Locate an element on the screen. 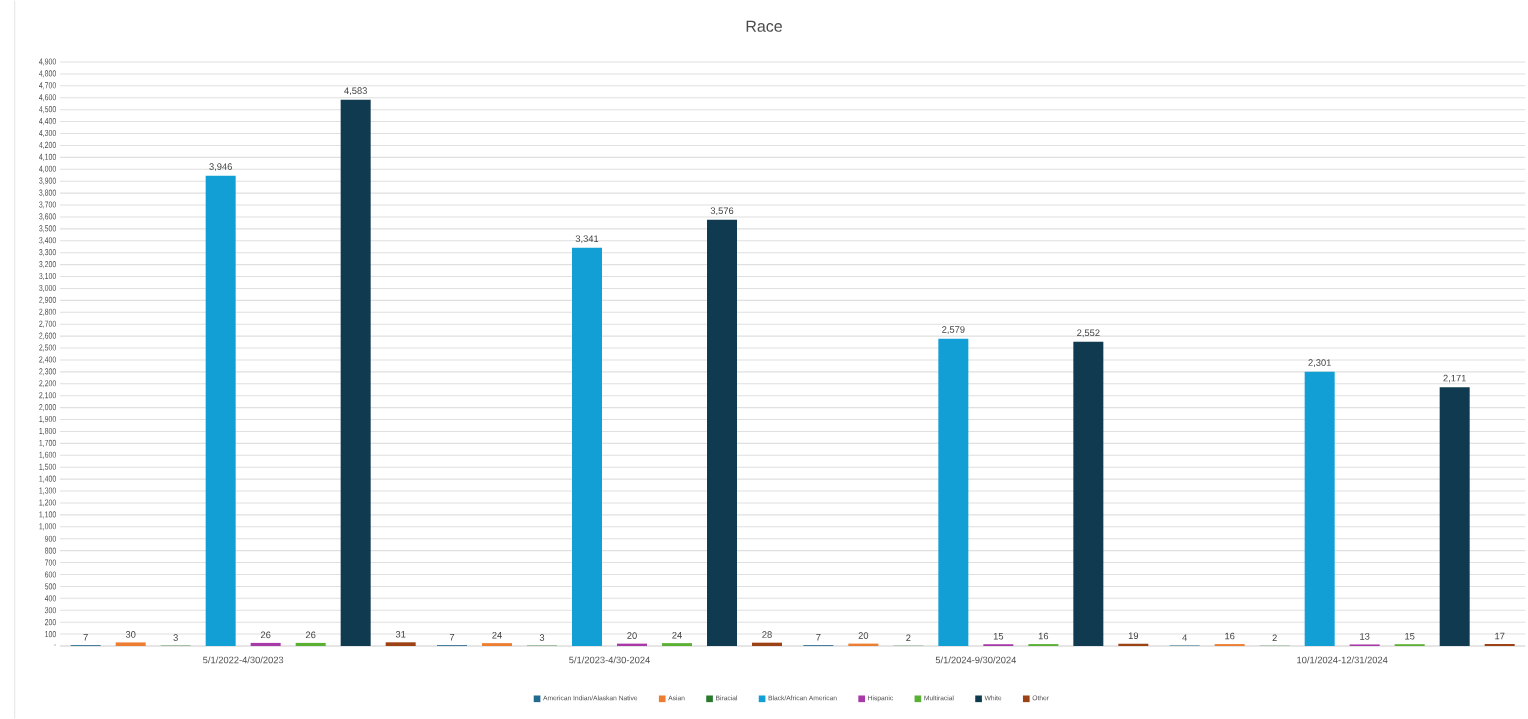  y-tick-label: 3,300 is located at coordinates (47, 253).